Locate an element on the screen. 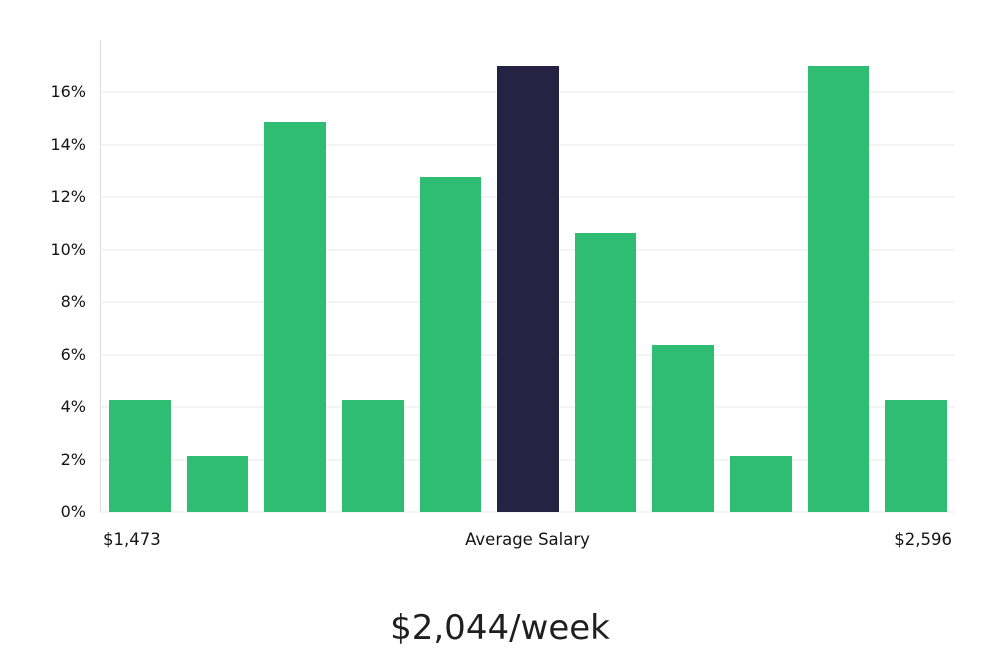 The height and width of the screenshot is (660, 1000). y-axis-tick-label: 6% is located at coordinates (73, 354).